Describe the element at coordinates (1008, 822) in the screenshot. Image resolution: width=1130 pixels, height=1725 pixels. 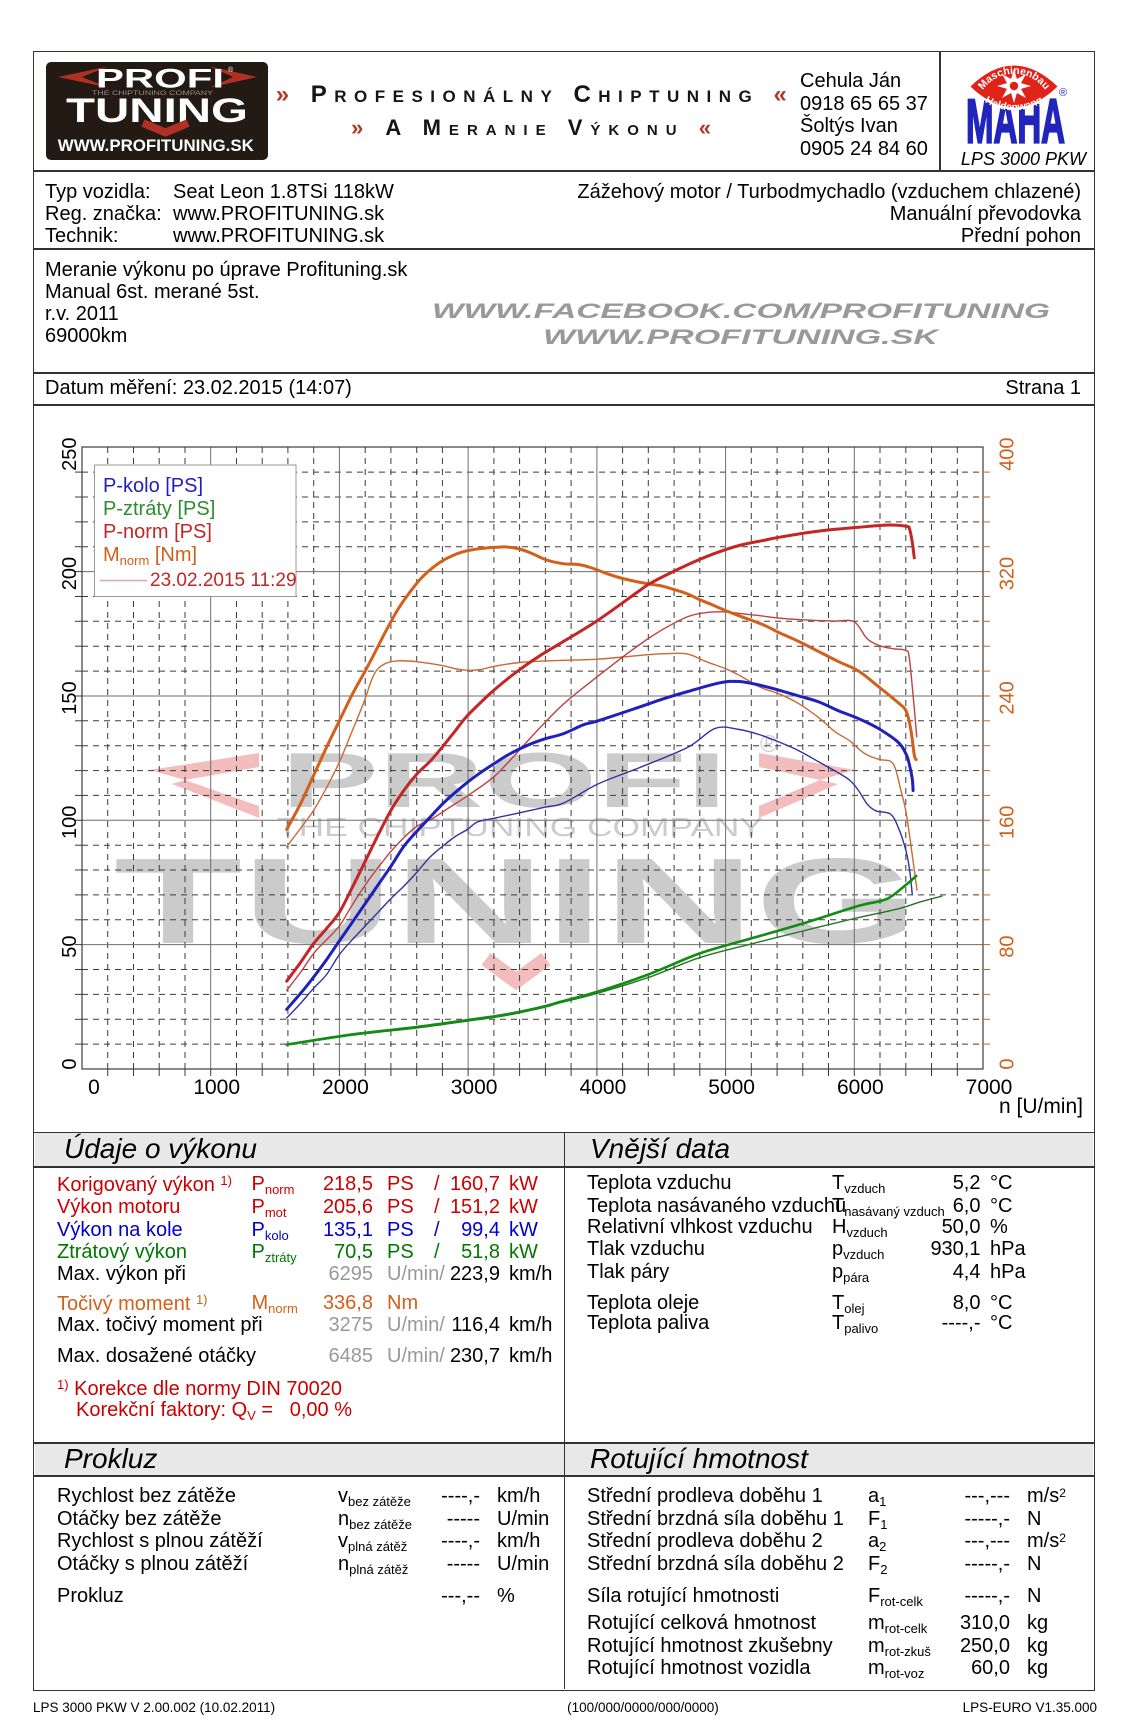
I see `svg-text: 160` at that location.